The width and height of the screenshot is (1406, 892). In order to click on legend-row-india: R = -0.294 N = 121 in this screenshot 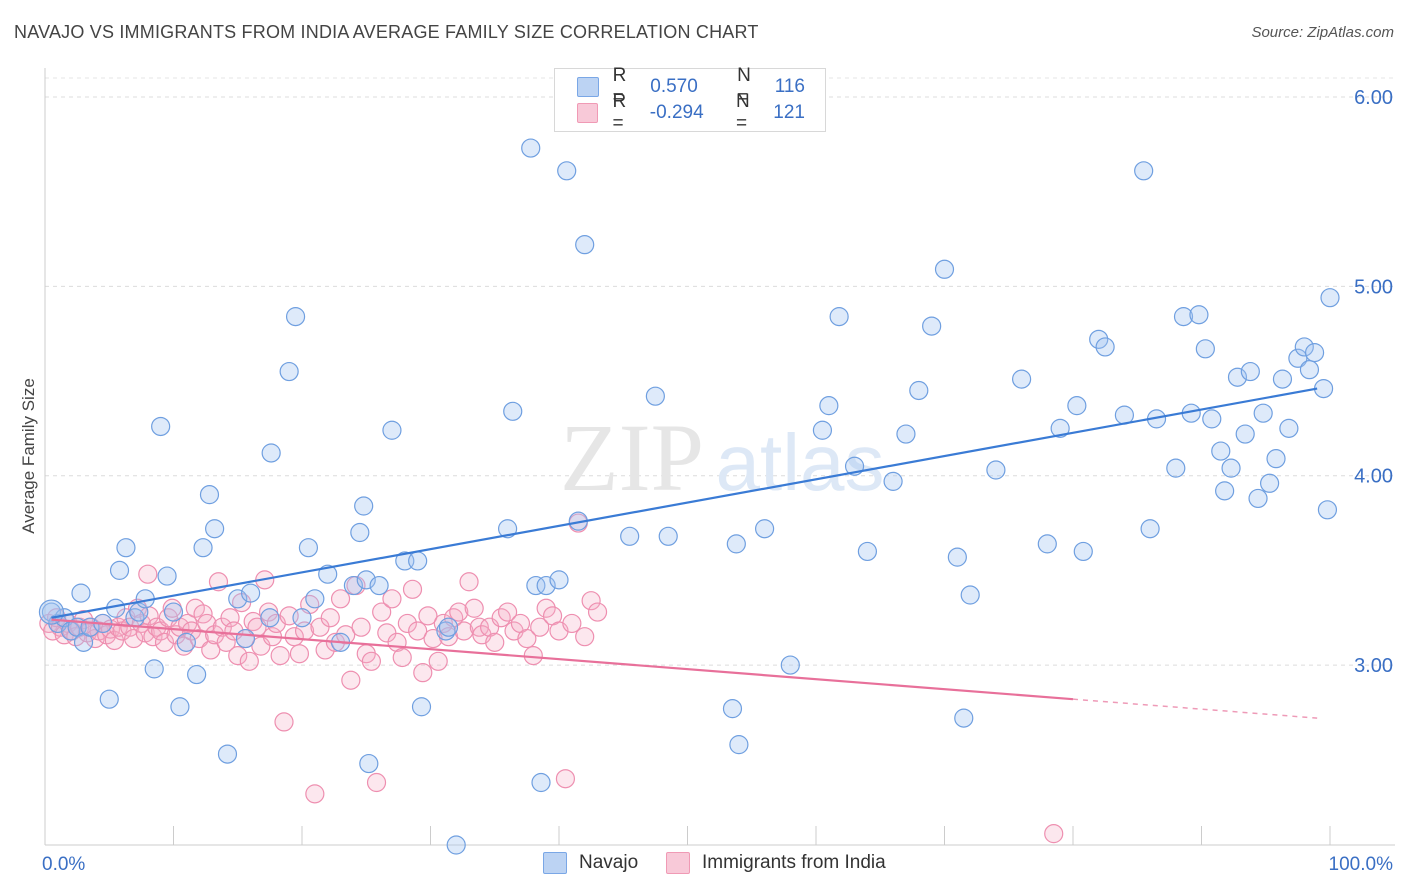, I will do `click(701, 112)`.